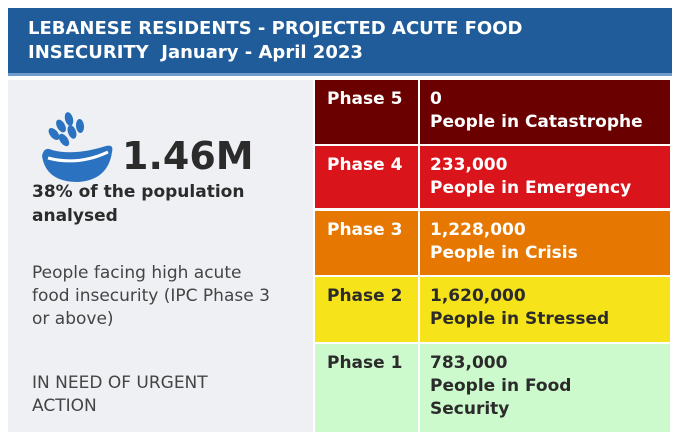  Describe the element at coordinates (501, 397) in the screenshot. I see `phase-description: People in Food Security` at that location.